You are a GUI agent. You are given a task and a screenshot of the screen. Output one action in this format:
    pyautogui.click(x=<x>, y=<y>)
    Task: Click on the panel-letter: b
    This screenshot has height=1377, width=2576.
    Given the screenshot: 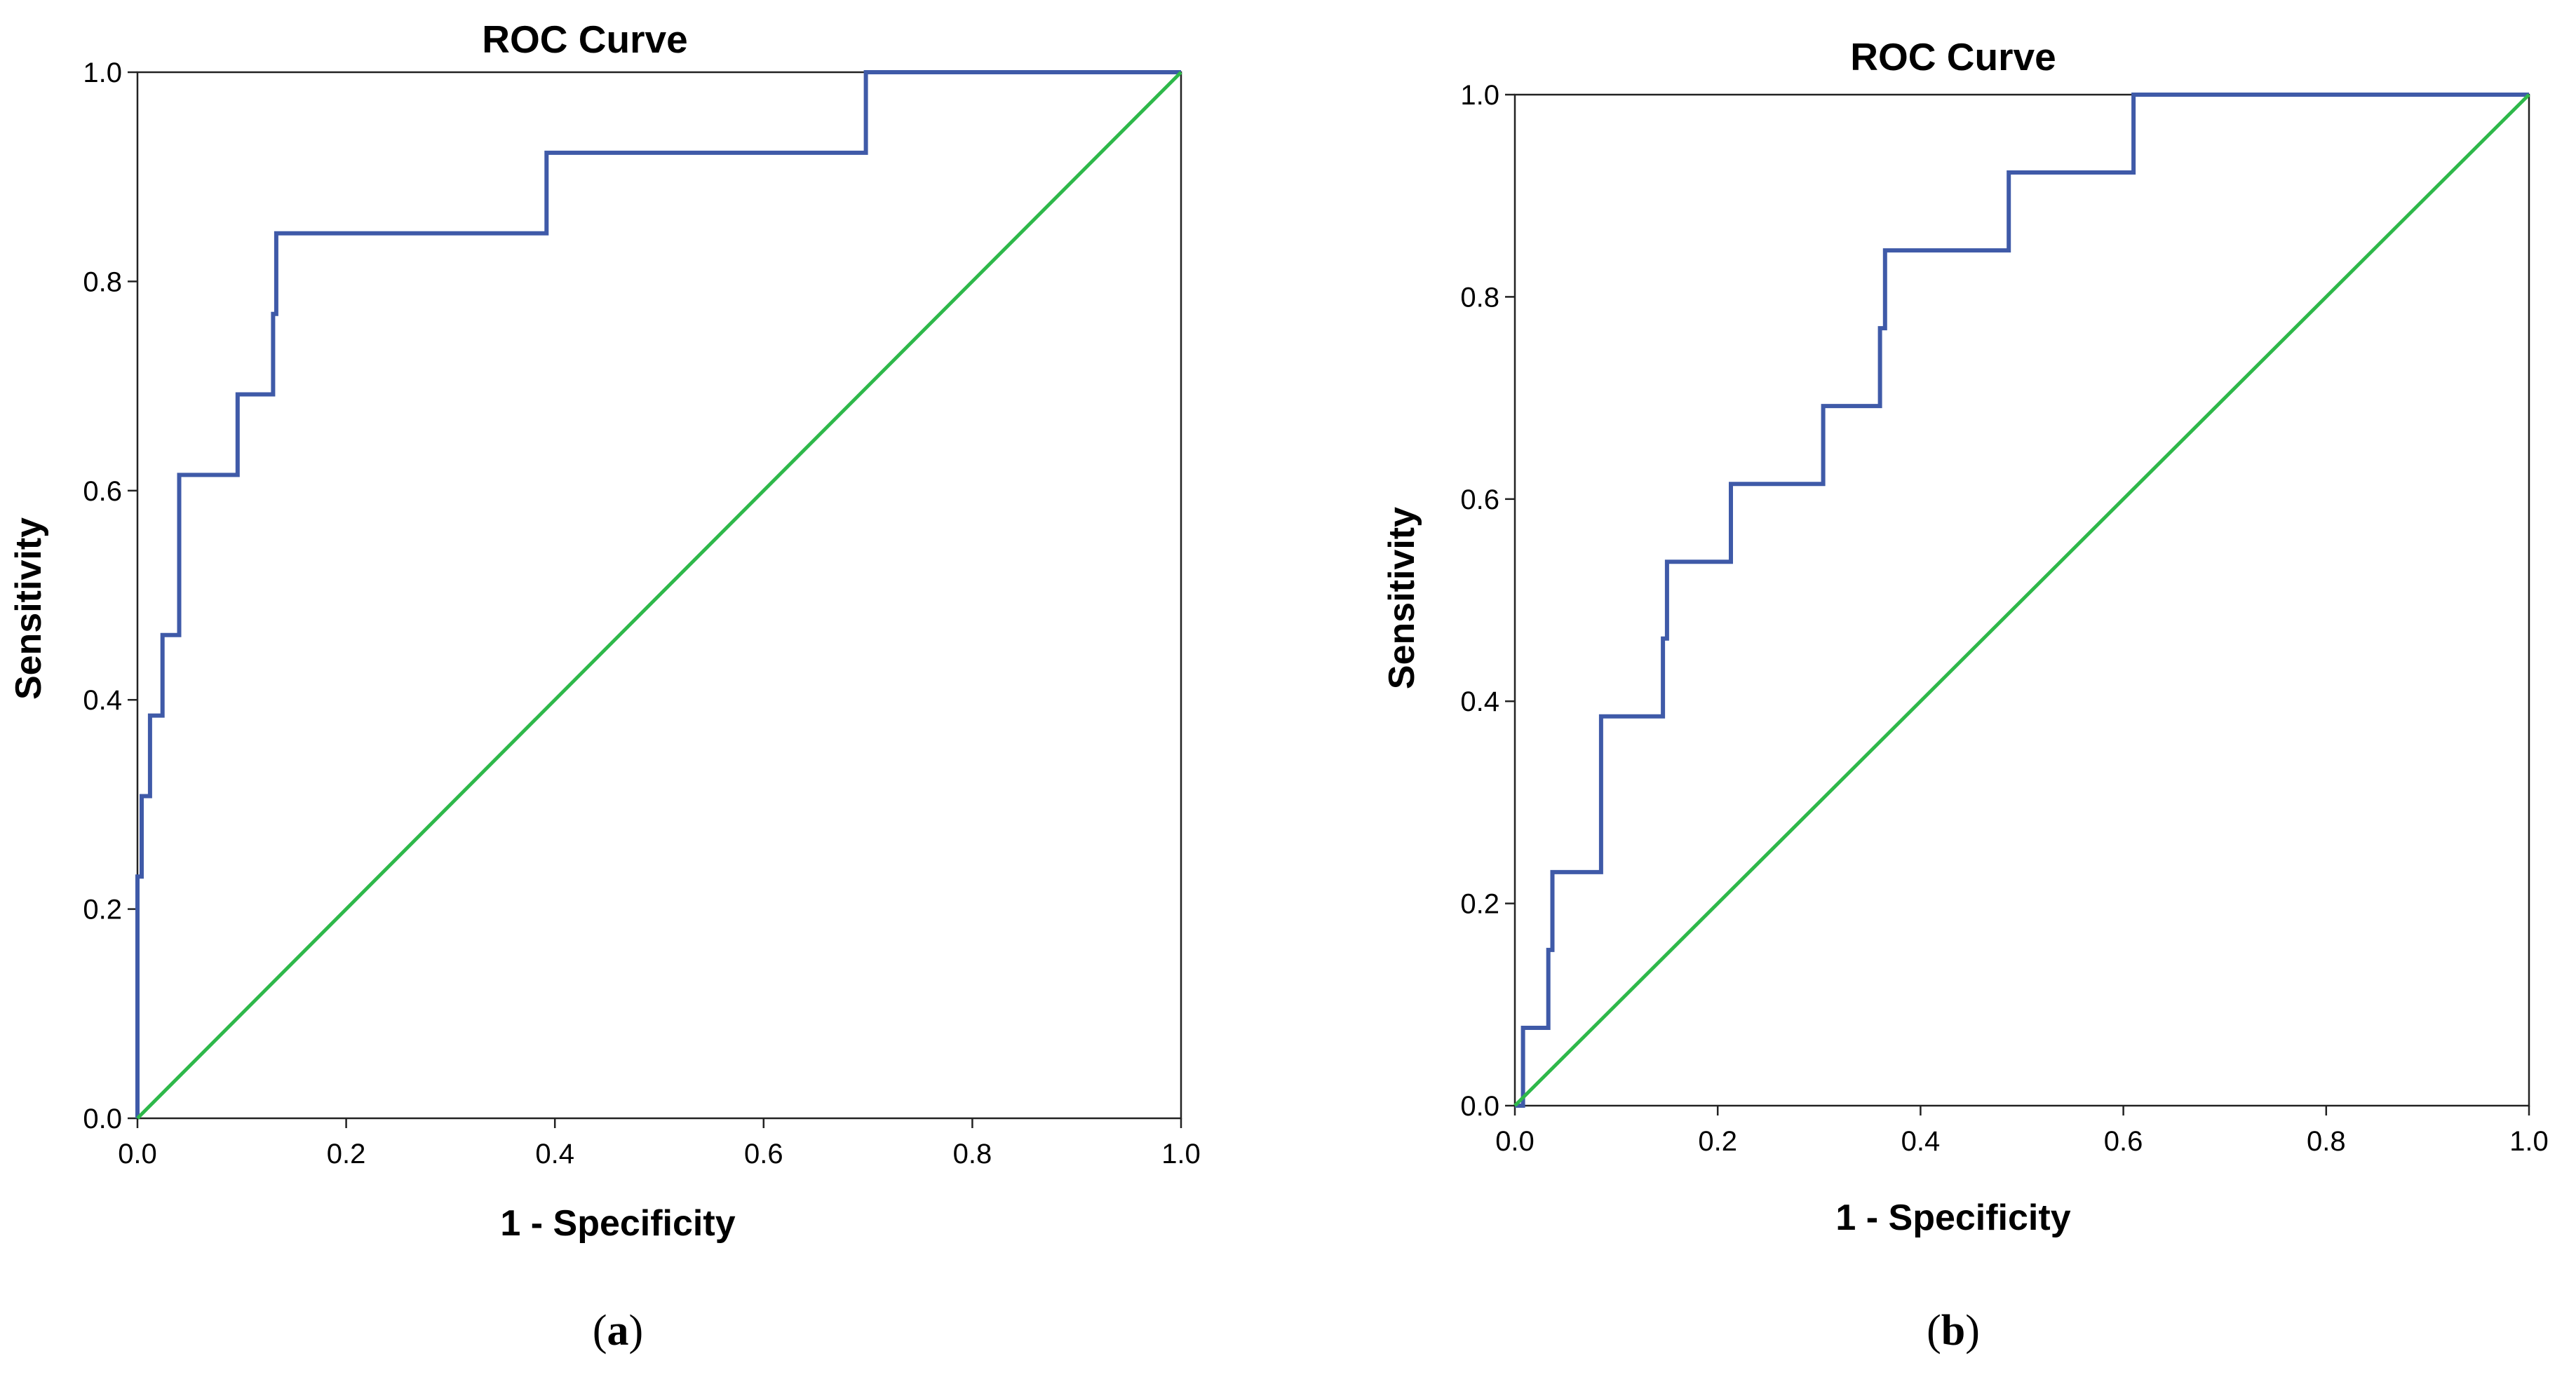 What is the action you would take?
    pyautogui.click(x=1953, y=1331)
    